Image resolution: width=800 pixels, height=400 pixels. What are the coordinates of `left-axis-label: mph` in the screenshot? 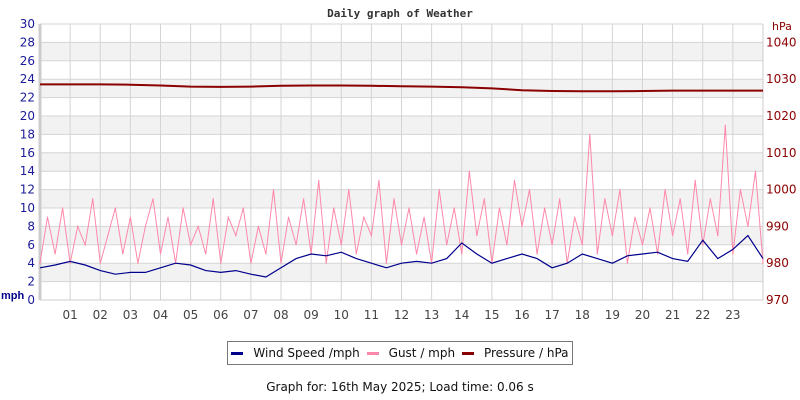 It's located at (13, 296).